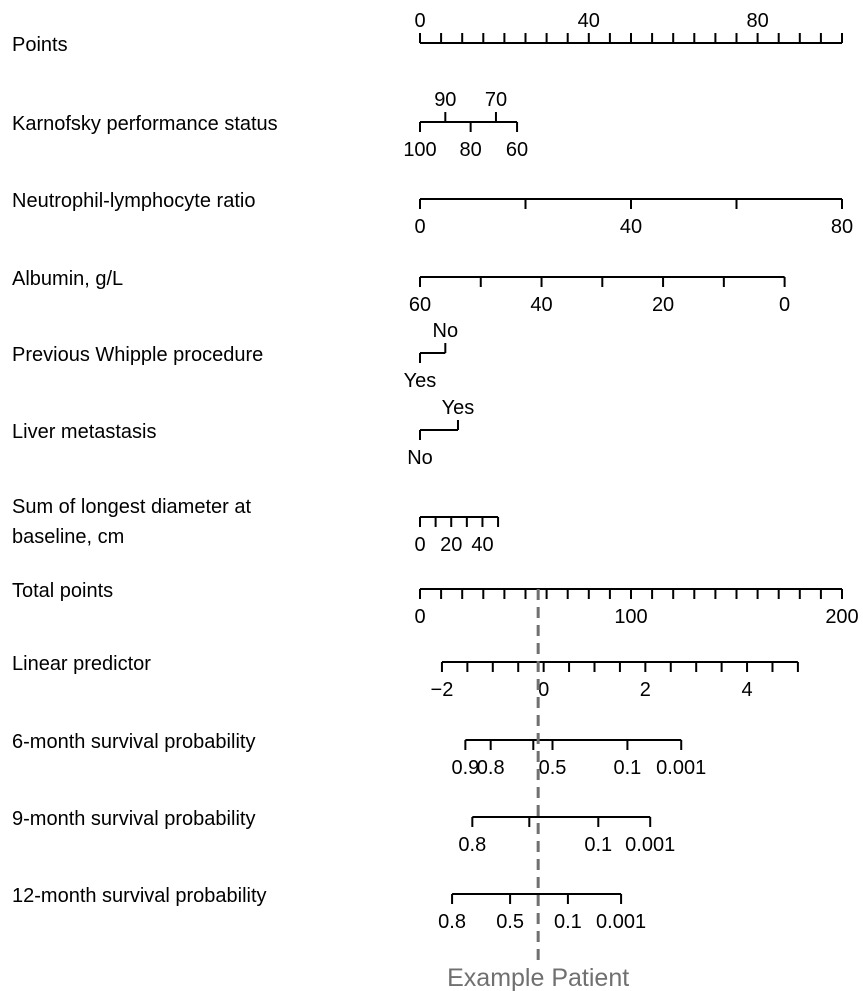 This screenshot has height=991, width=863. What do you see at coordinates (405, 677) in the screenshot?
I see `row-linear_predictor: Linear predictor −2 0 2 4` at bounding box center [405, 677].